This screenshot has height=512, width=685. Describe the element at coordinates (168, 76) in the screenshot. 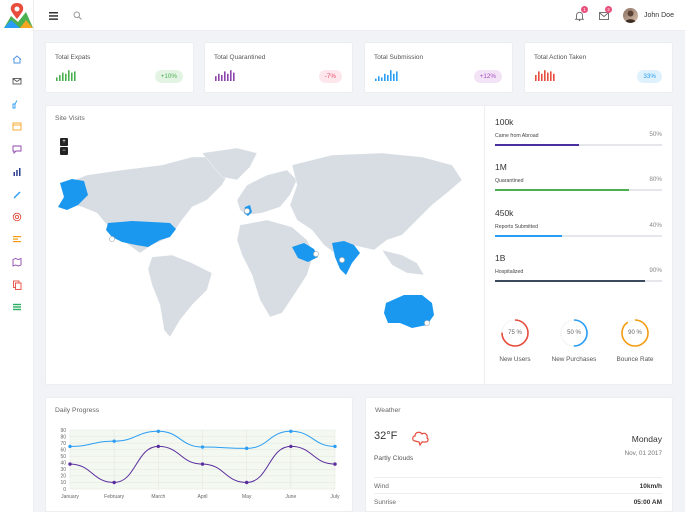

I see `stat-change-badge: +10%` at that location.